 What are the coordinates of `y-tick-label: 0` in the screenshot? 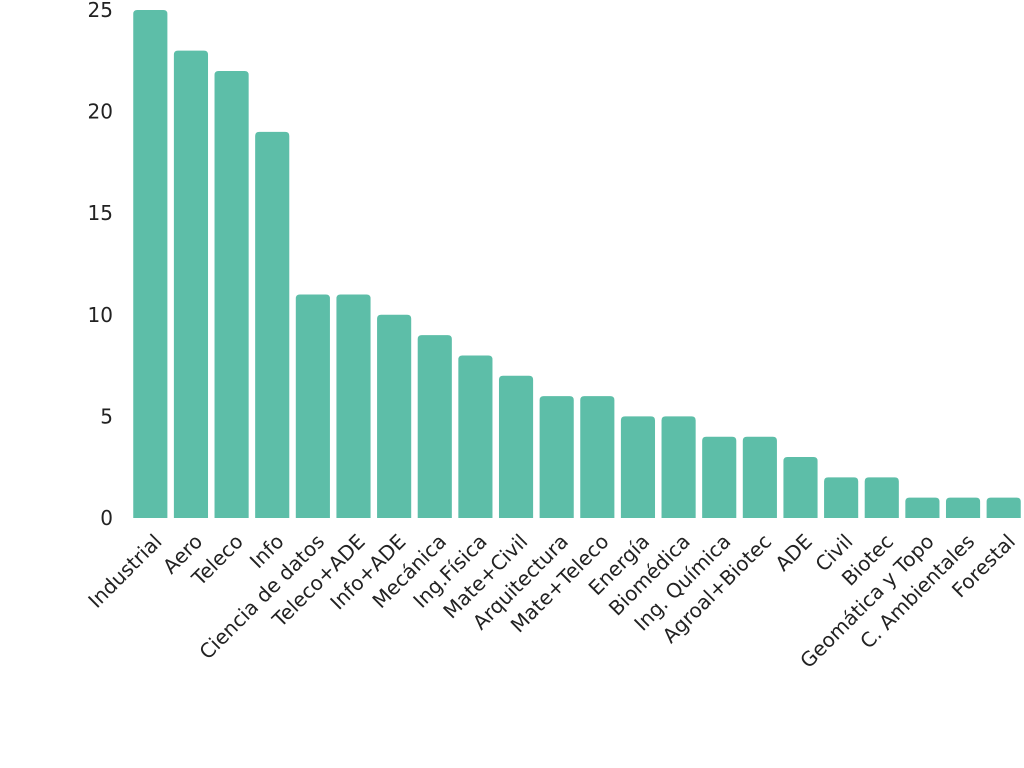 It's located at (106, 518).